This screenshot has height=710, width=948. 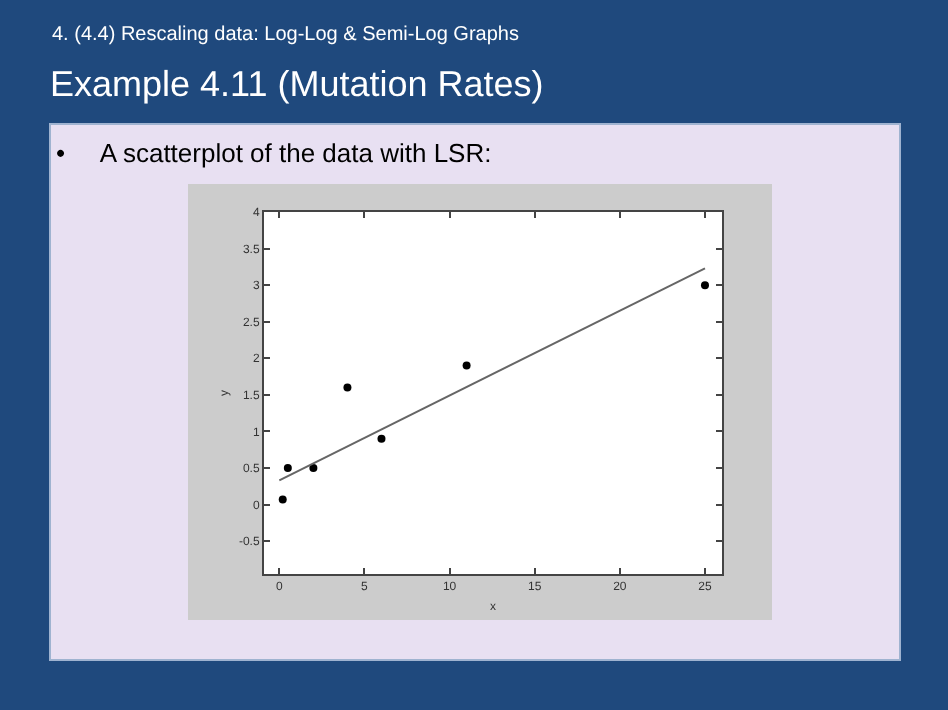 What do you see at coordinates (297, 84) in the screenshot?
I see `chart-title: Example 4.11 (Mutation Rates)` at bounding box center [297, 84].